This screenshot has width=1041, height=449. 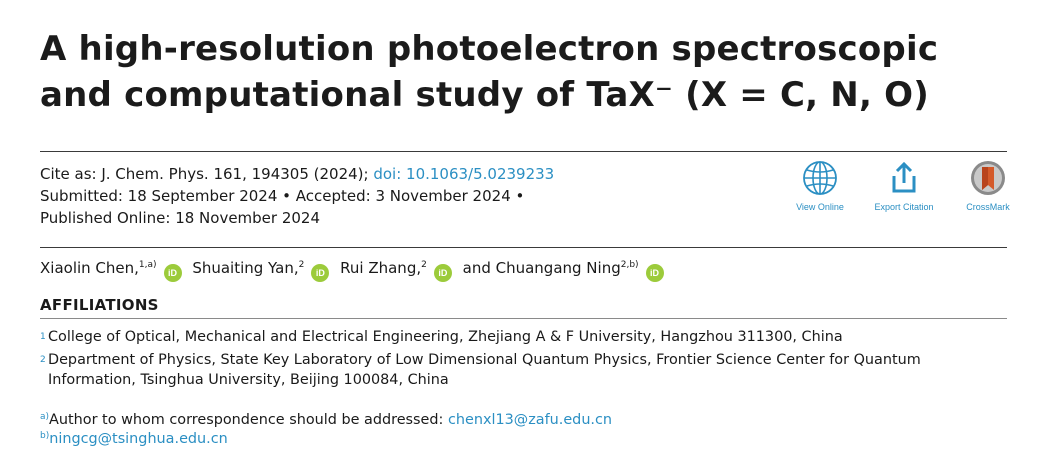 I want to click on crossmark-button: CrossMark, so click(x=988, y=186).